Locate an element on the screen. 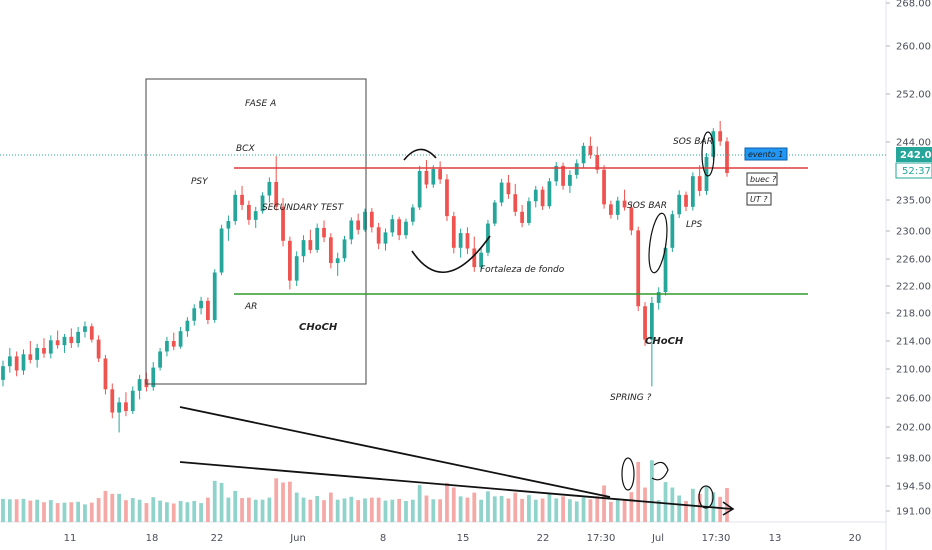 The height and width of the screenshot is (550, 932). price-tick-label: 218.00 is located at coordinates (913, 314).